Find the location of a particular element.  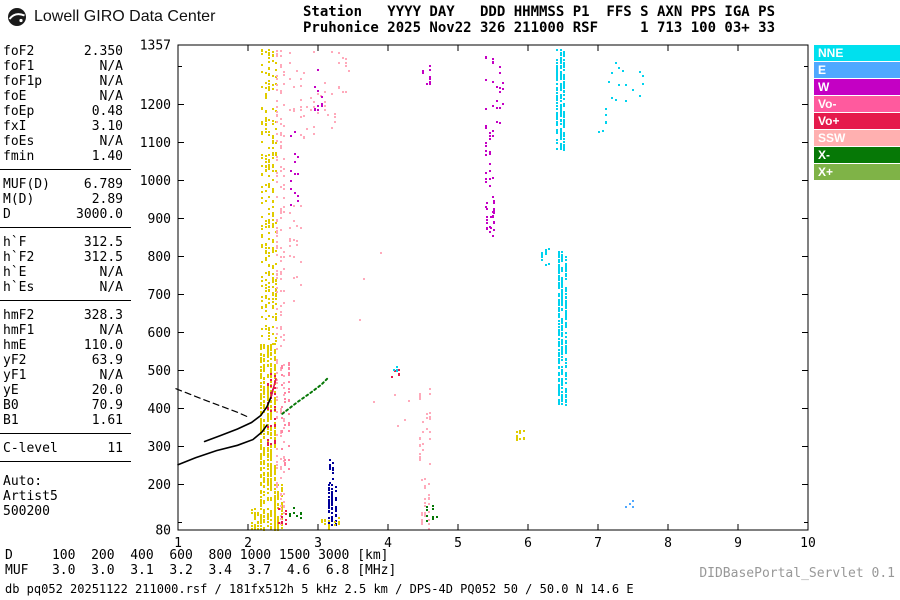

param-label: foE is located at coordinates (15, 96).